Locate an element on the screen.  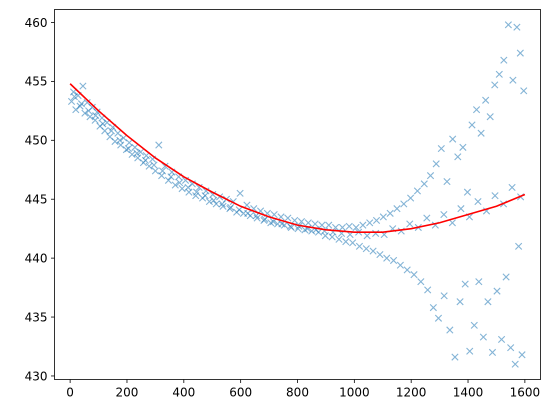
x-tick-label: 200 is located at coordinates (127, 393).